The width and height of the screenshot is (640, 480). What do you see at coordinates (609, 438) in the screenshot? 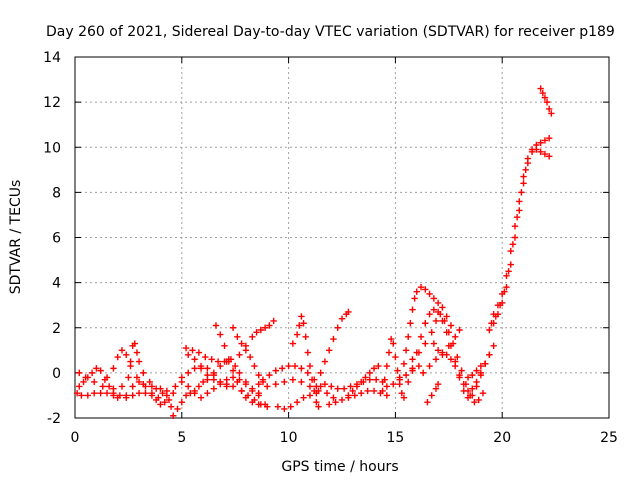
I see `x-tick-label: 25` at bounding box center [609, 438].